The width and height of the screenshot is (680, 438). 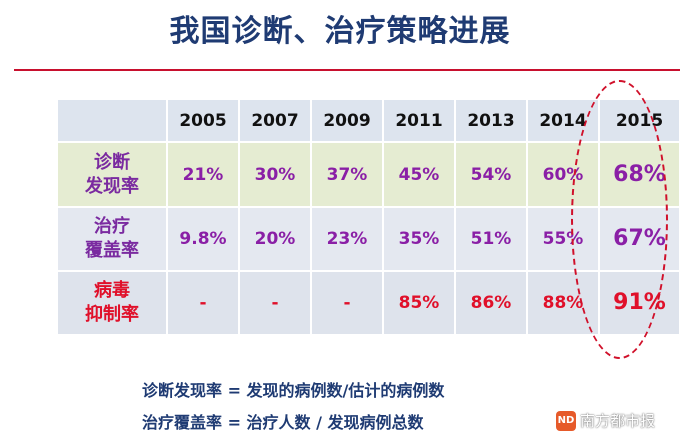 I want to click on watermark: ND 南方都市报, so click(x=605, y=420).